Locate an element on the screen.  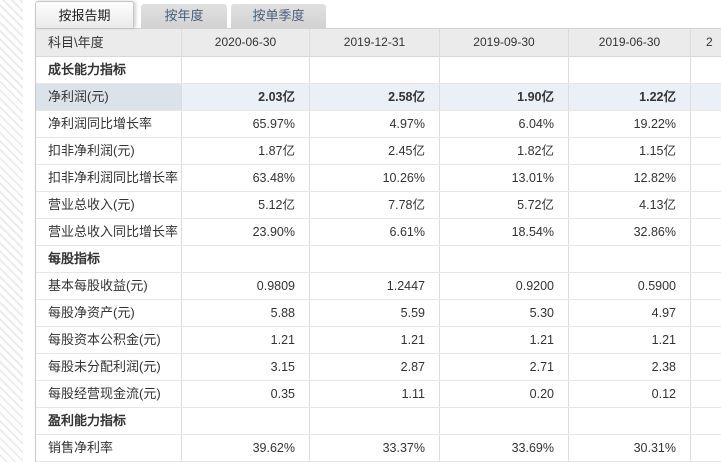
left-stripe-decoration is located at coordinates (11, 231).